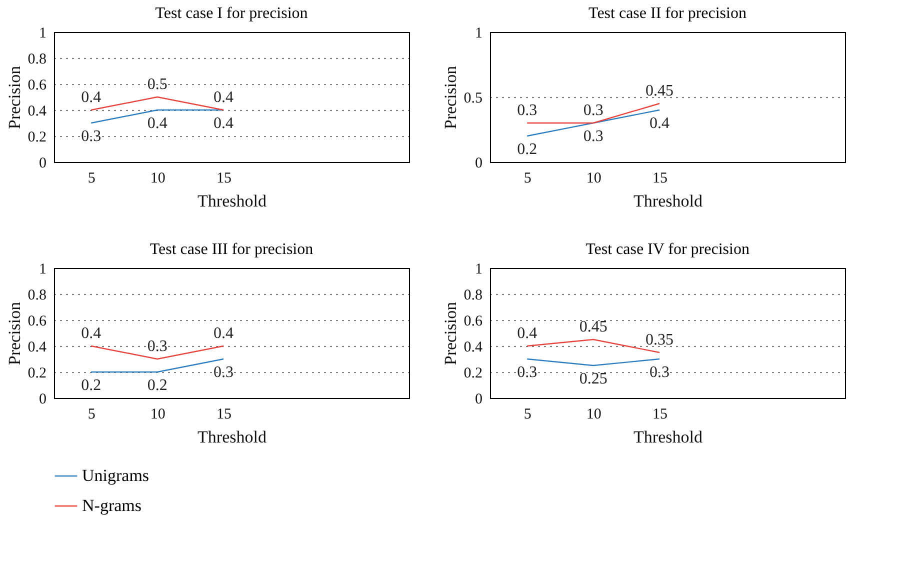 This screenshot has width=914, height=580. What do you see at coordinates (157, 84) in the screenshot?
I see `data-label: 0.5` at bounding box center [157, 84].